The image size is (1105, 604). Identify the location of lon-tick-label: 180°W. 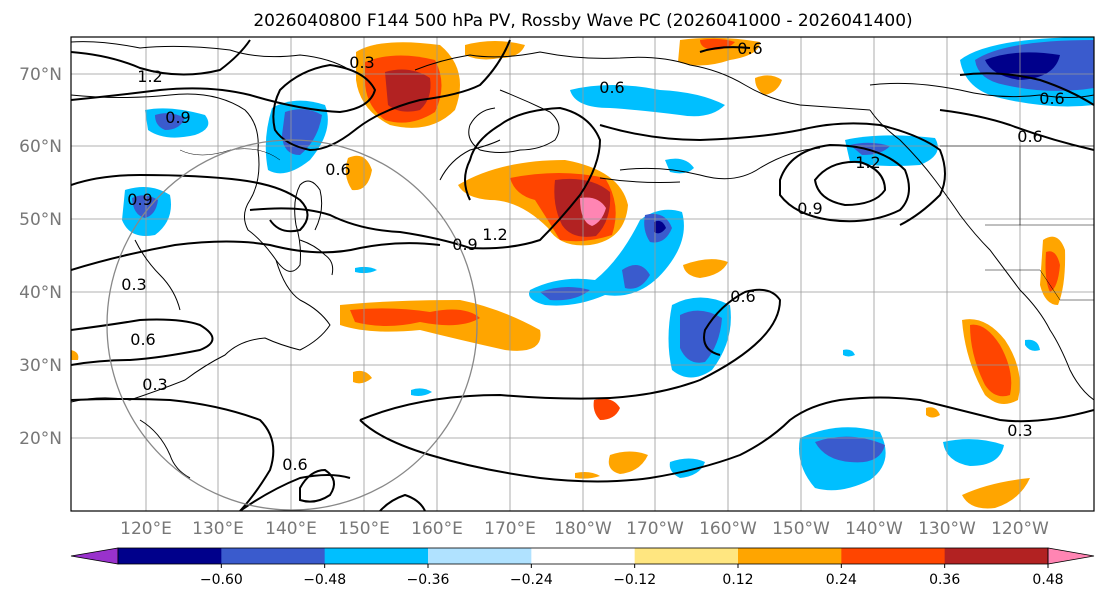
(583, 529).